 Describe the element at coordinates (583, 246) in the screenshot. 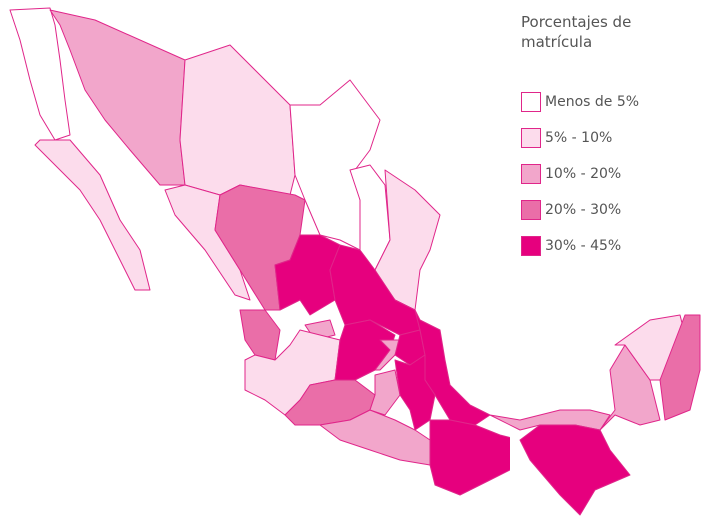

I see `legend-label: 30% - 45%` at that location.